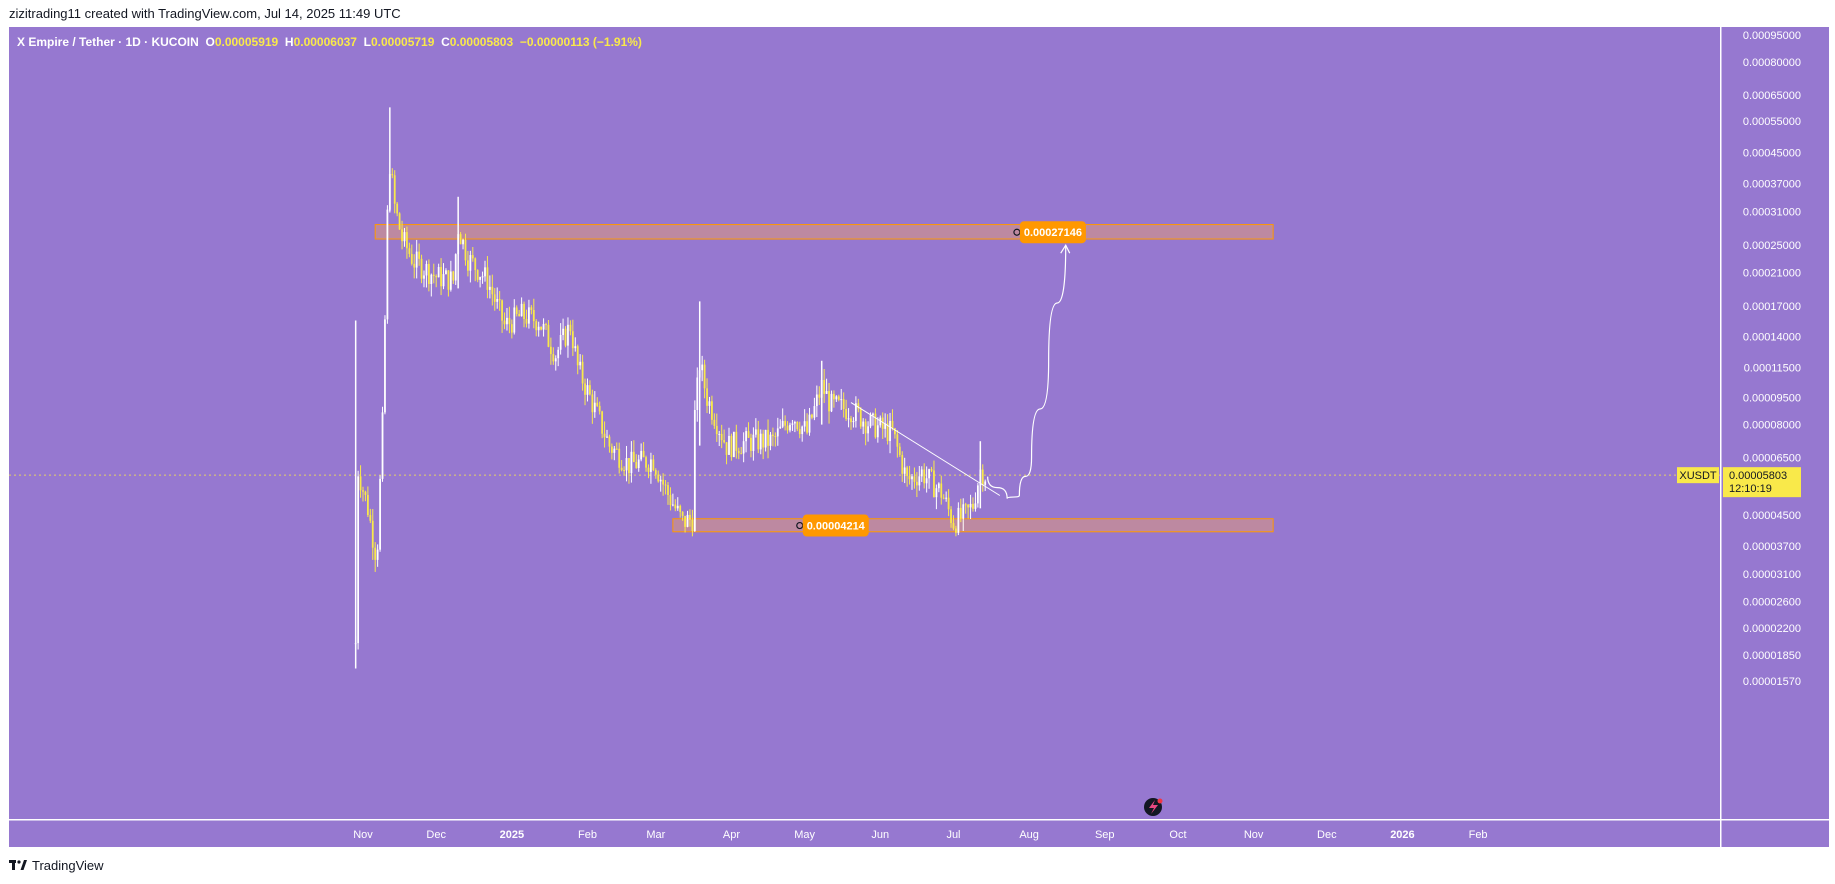 The width and height of the screenshot is (1835, 884). Describe the element at coordinates (325, 42) in the screenshot. I see `high-value: 0.00006037` at that location.